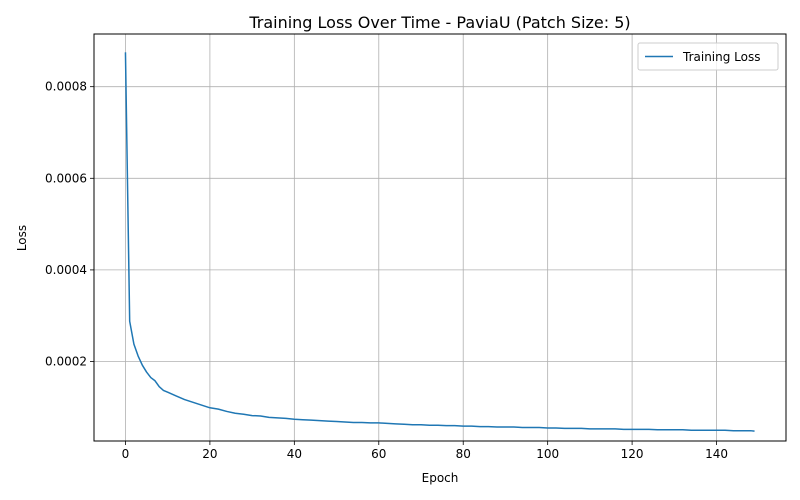 The width and height of the screenshot is (800, 500). What do you see at coordinates (66, 178) in the screenshot?
I see `y-tick-label: 0.0006` at bounding box center [66, 178].